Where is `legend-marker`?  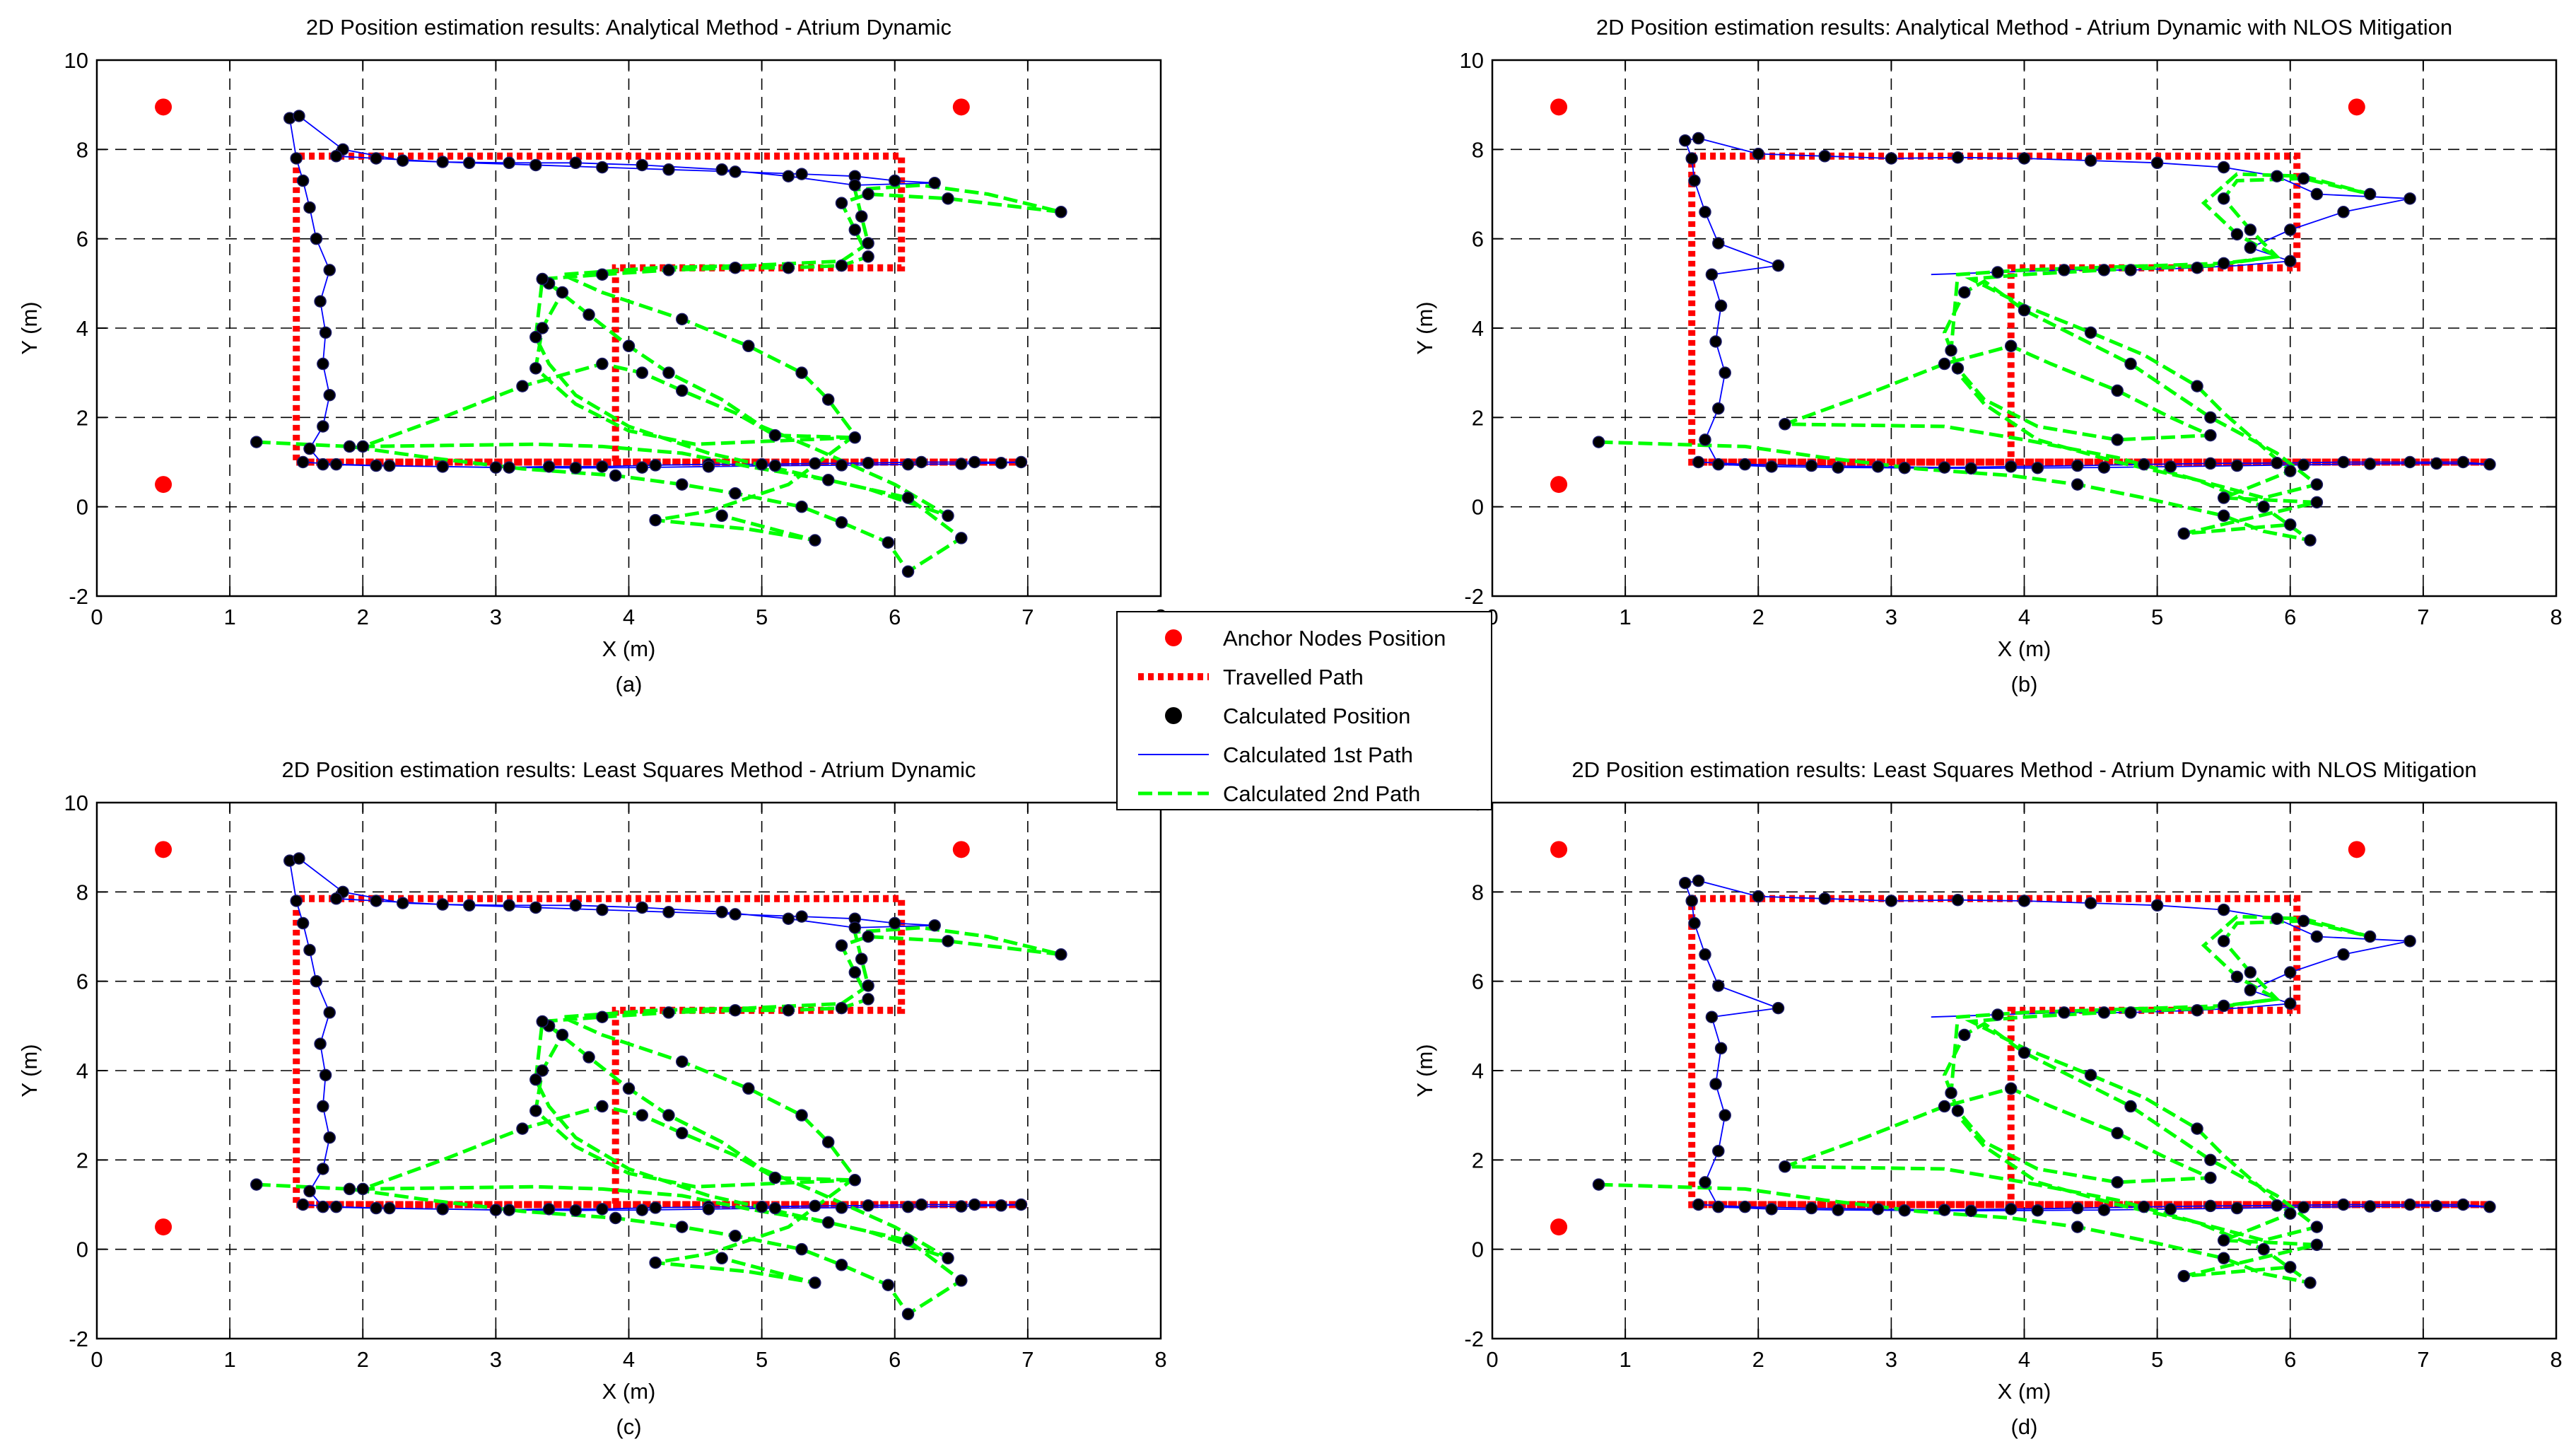
legend-marker is located at coordinates (1174, 638).